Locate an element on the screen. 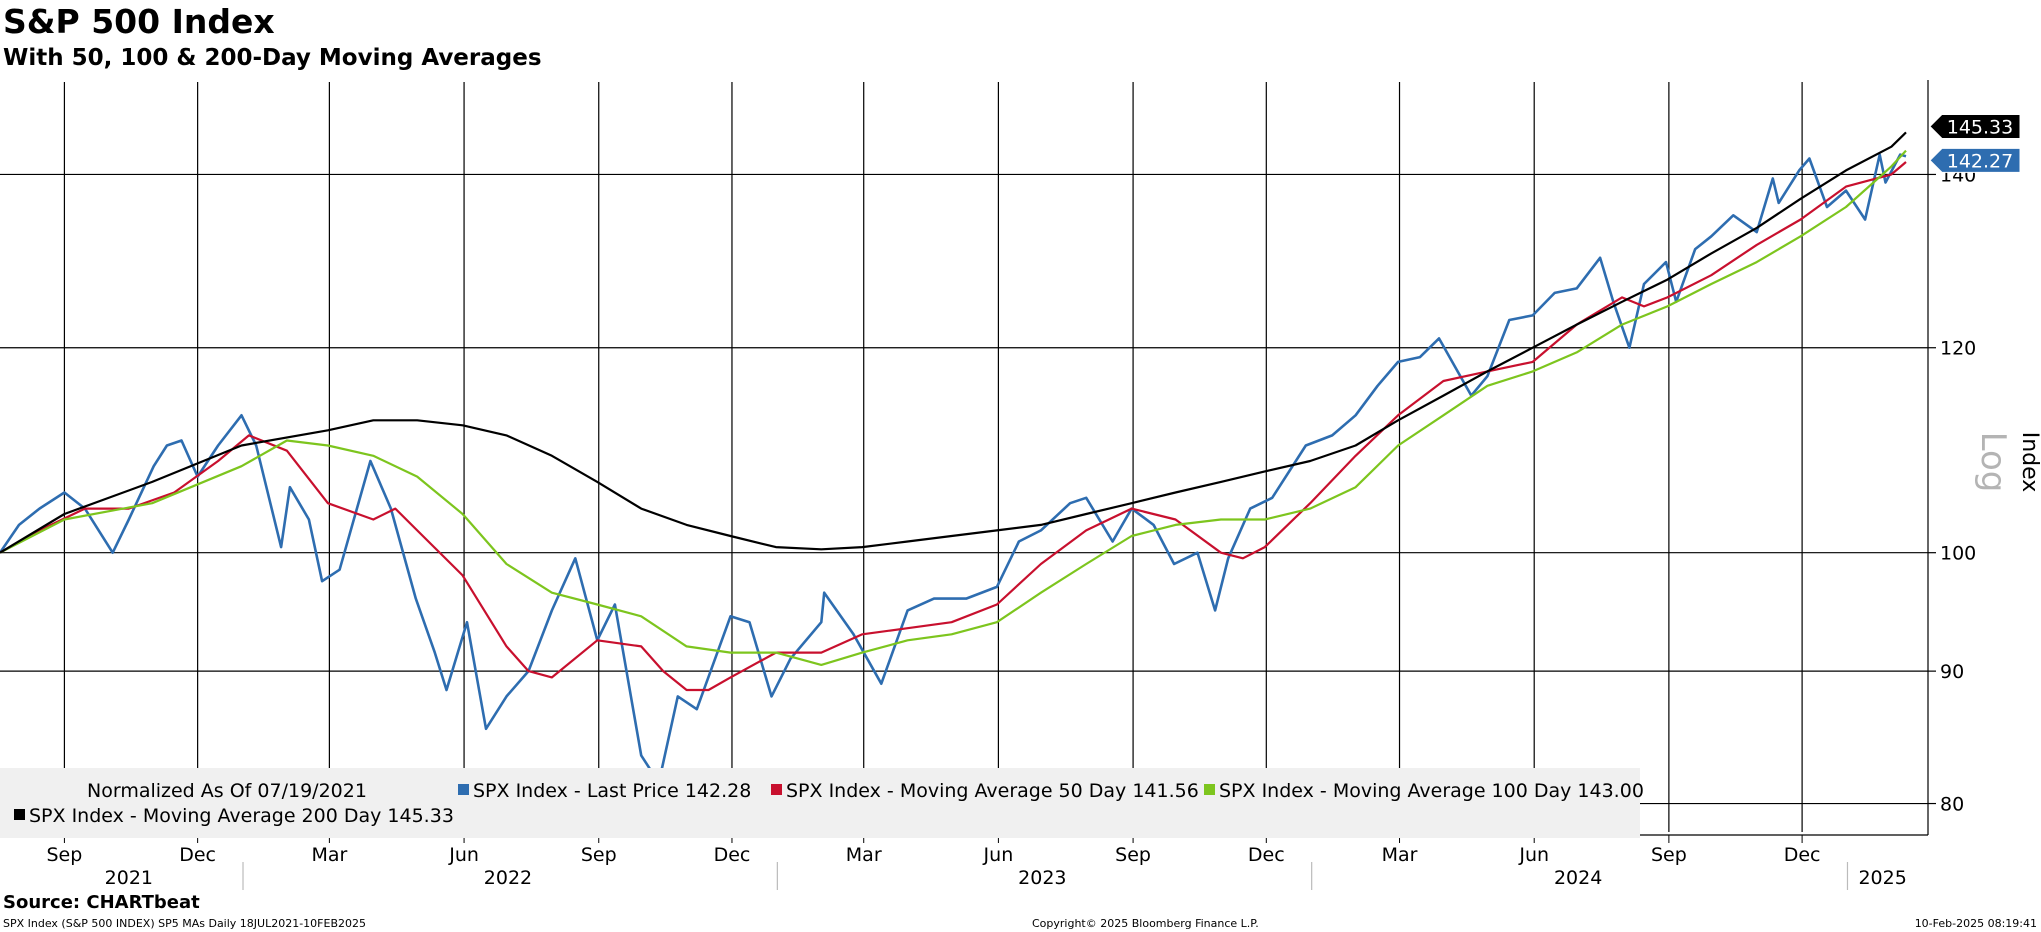 The height and width of the screenshot is (932, 2041). end-labels: 145.33 142.27 is located at coordinates (1975, 143).